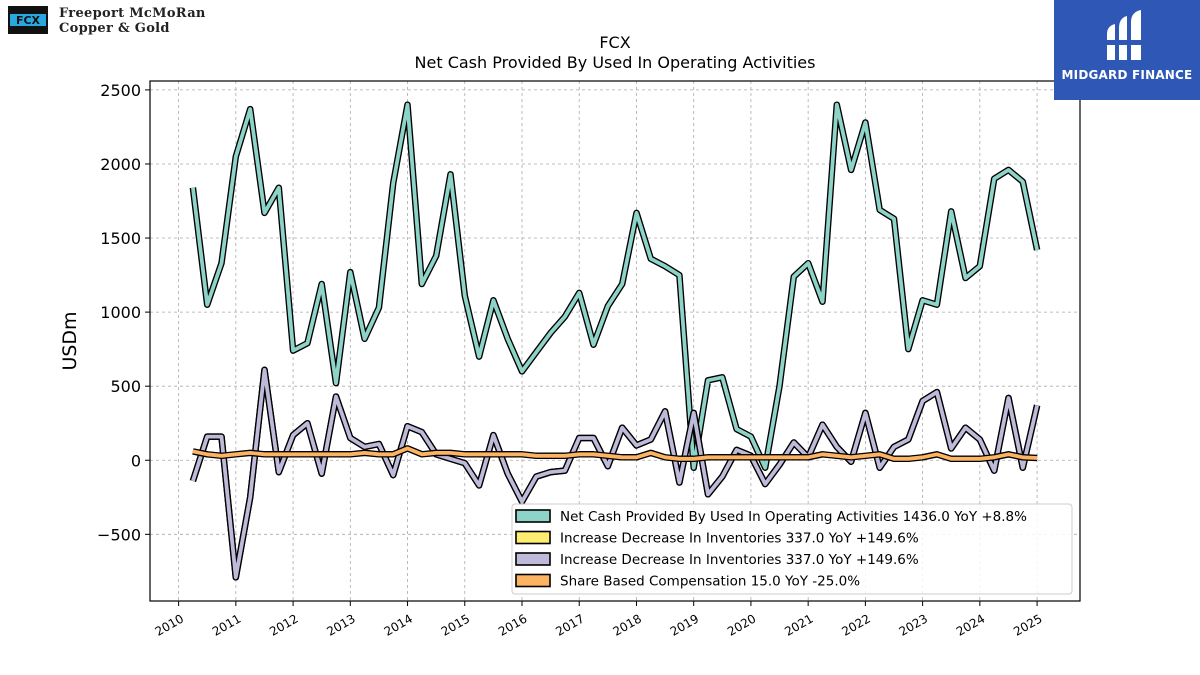  Describe the element at coordinates (614, 42) in the screenshot. I see `chart-title: FCX` at that location.